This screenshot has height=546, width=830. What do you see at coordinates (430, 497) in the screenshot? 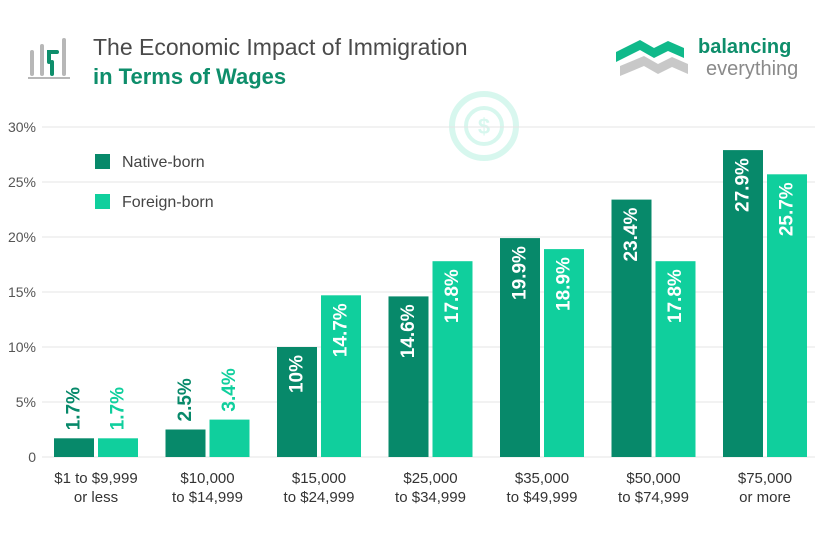
I see `x-tick-label: to $34,999` at bounding box center [430, 497].